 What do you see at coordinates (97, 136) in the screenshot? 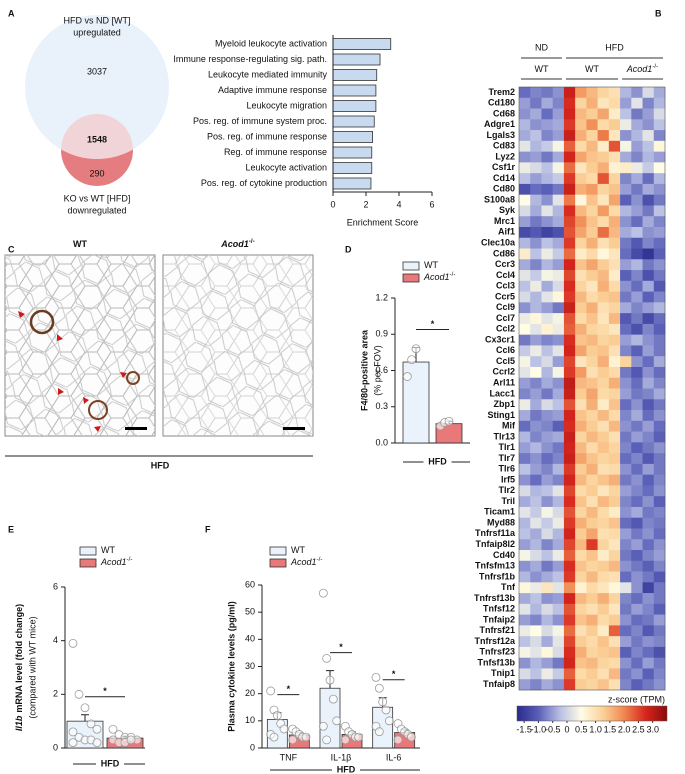
I see `venn-intersection` at bounding box center [97, 136].